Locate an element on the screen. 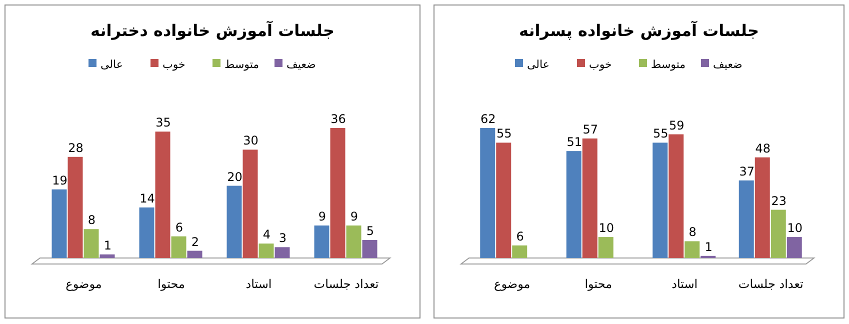 The width and height of the screenshot is (849, 324). data-label: 57 is located at coordinates (590, 129).